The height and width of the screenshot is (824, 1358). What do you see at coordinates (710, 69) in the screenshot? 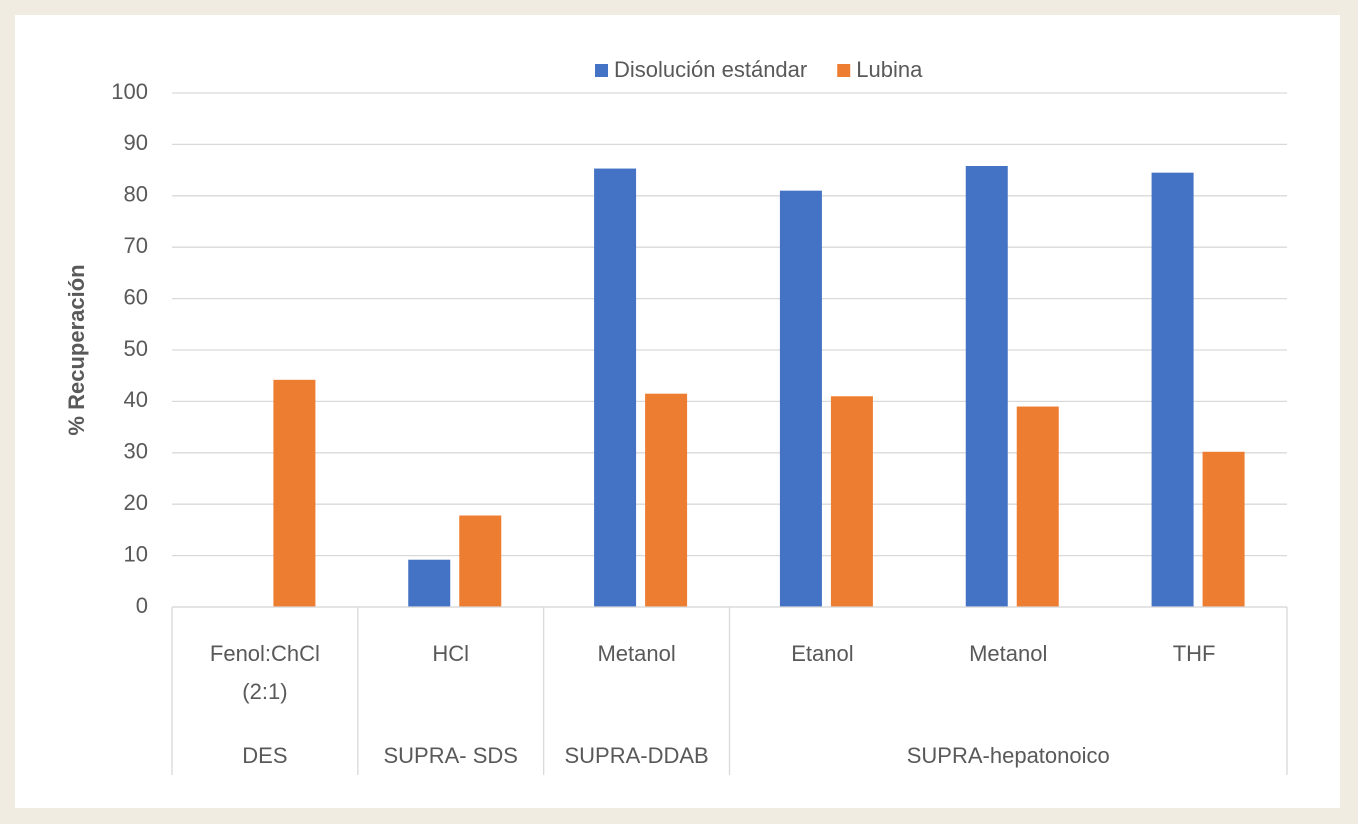
I see `legend-label: Disolución estándar` at bounding box center [710, 69].